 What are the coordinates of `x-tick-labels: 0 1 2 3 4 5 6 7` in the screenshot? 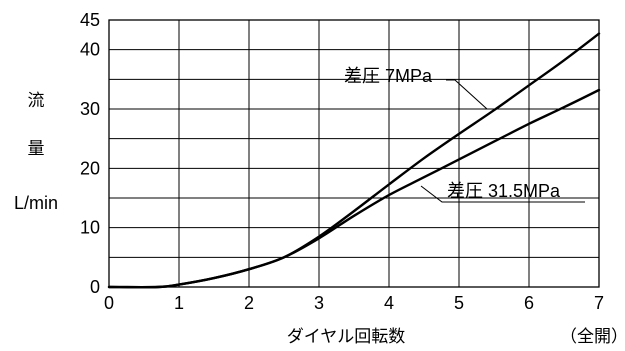 It's located at (354, 303).